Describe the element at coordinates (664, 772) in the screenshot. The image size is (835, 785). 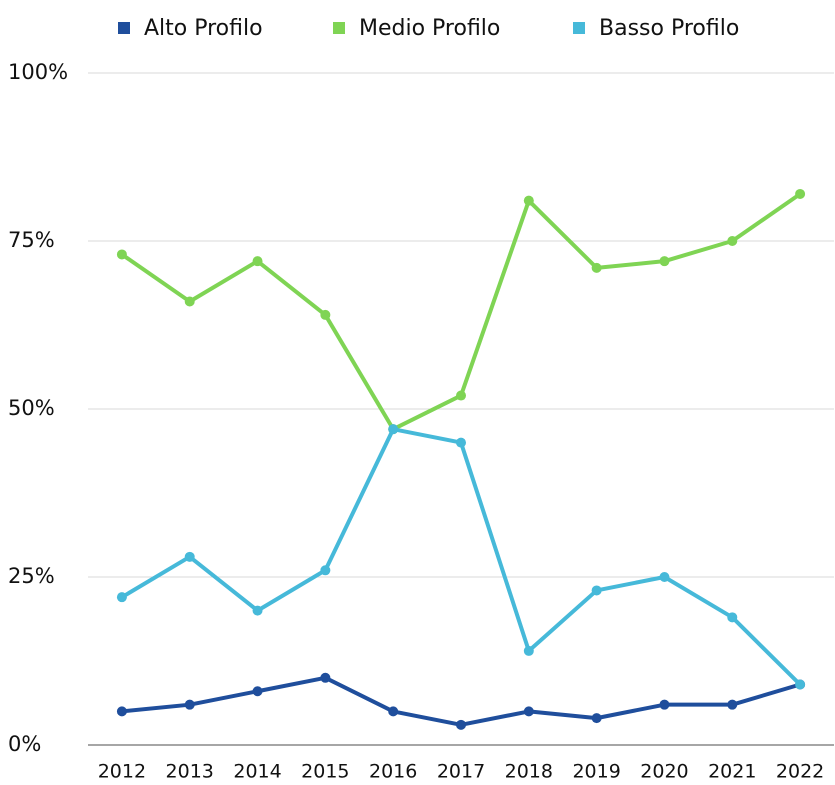
I see `x-tick-label: 2020` at that location.